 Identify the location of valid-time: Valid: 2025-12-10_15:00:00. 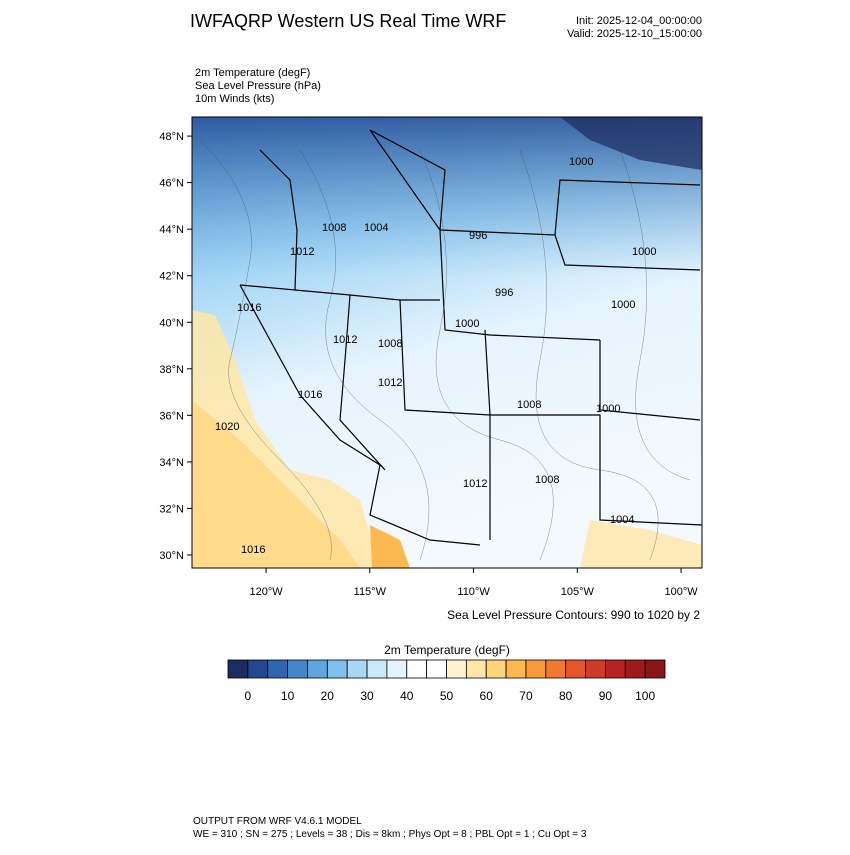
(634, 34).